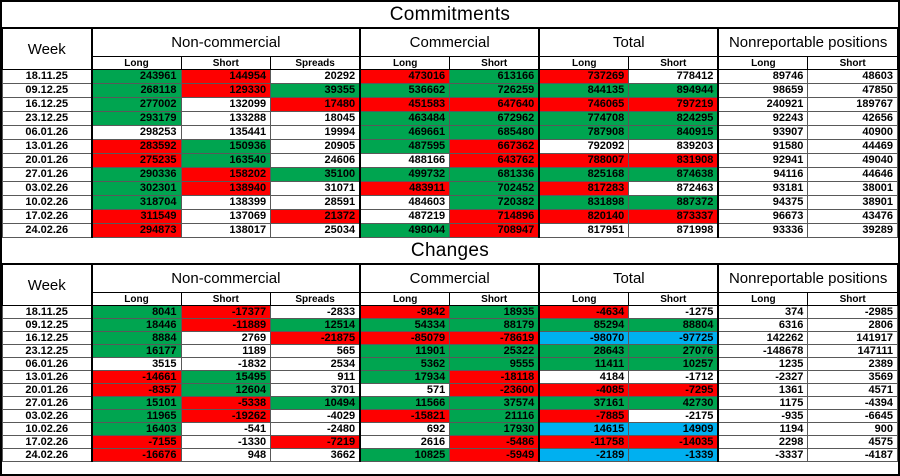  I want to click on value-cell: 487595, so click(405, 146).